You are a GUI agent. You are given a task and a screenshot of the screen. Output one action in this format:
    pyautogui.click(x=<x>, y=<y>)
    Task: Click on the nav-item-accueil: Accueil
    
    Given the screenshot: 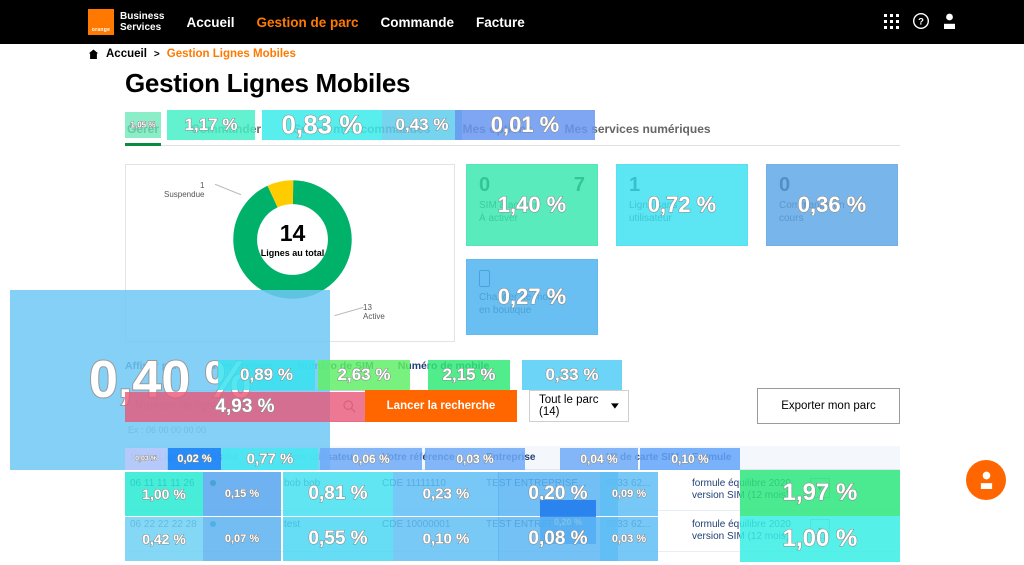 What is the action you would take?
    pyautogui.click(x=210, y=22)
    